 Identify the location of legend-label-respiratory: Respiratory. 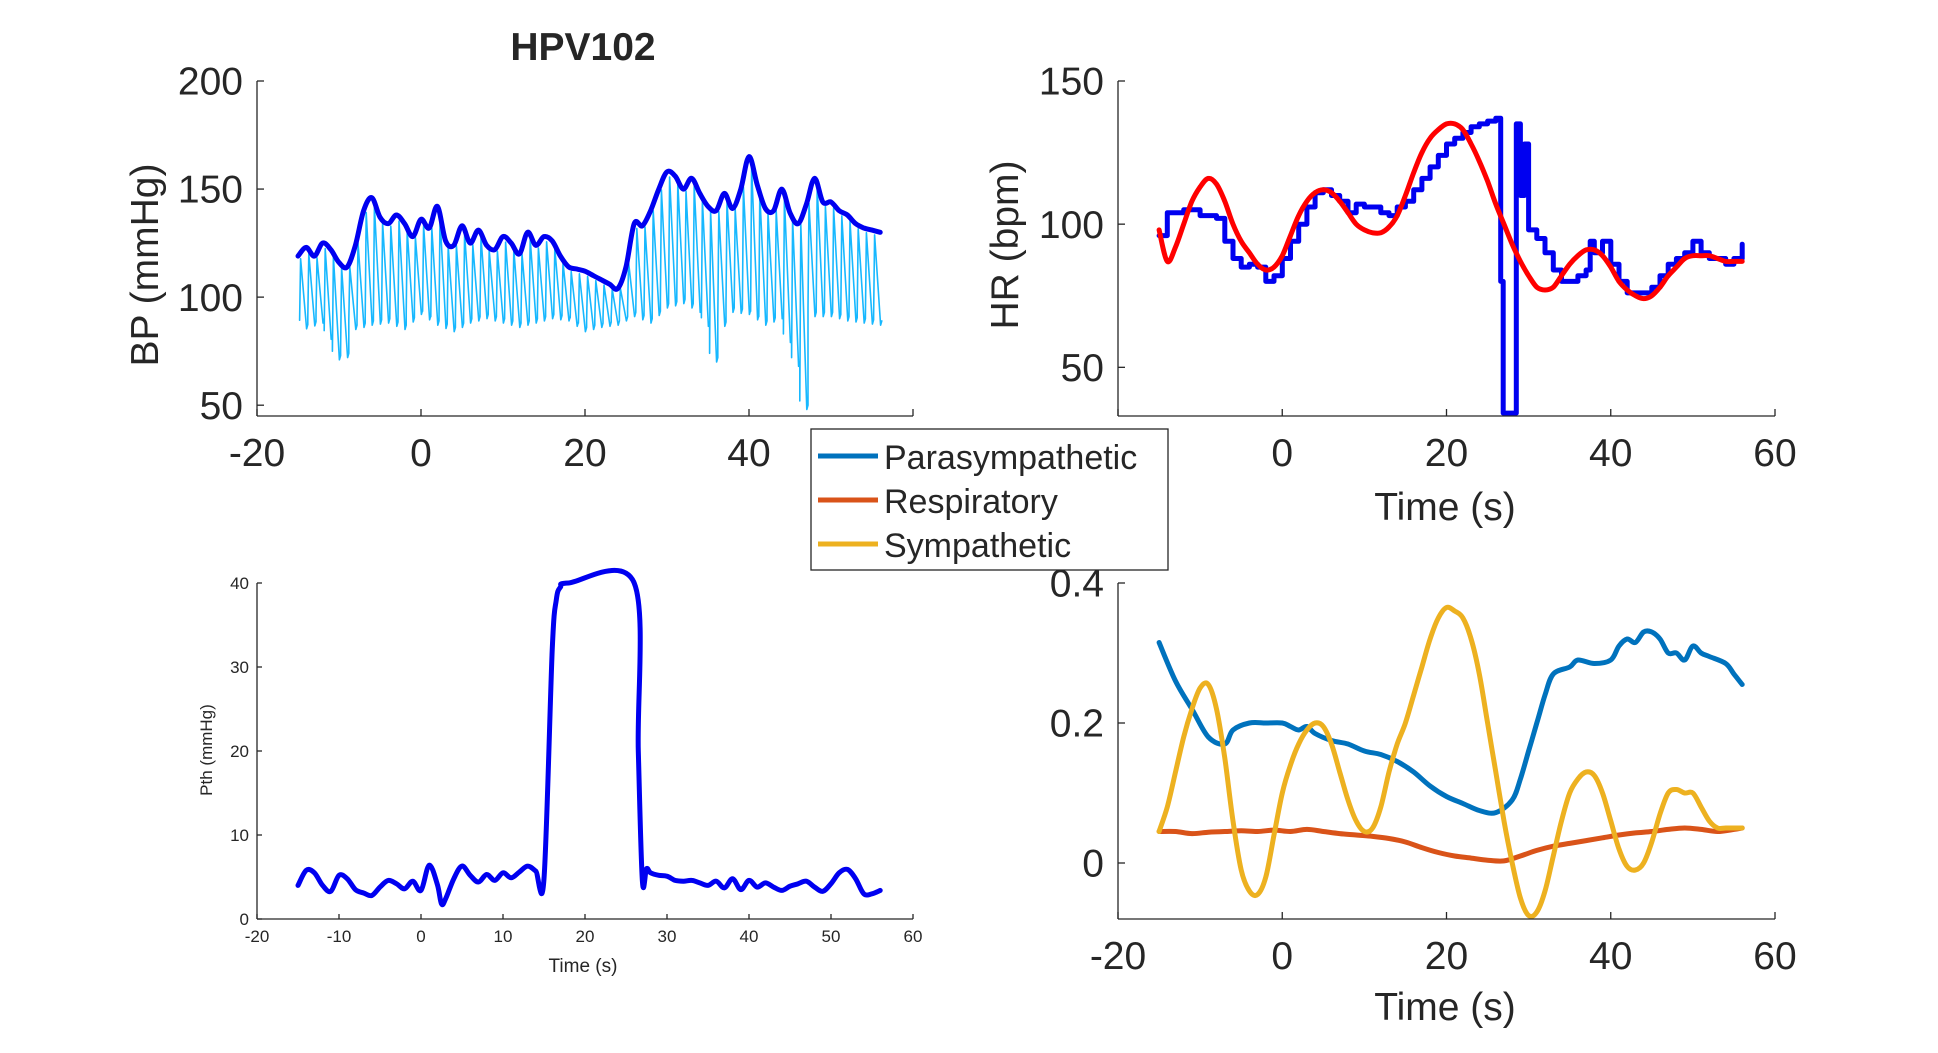
(971, 502).